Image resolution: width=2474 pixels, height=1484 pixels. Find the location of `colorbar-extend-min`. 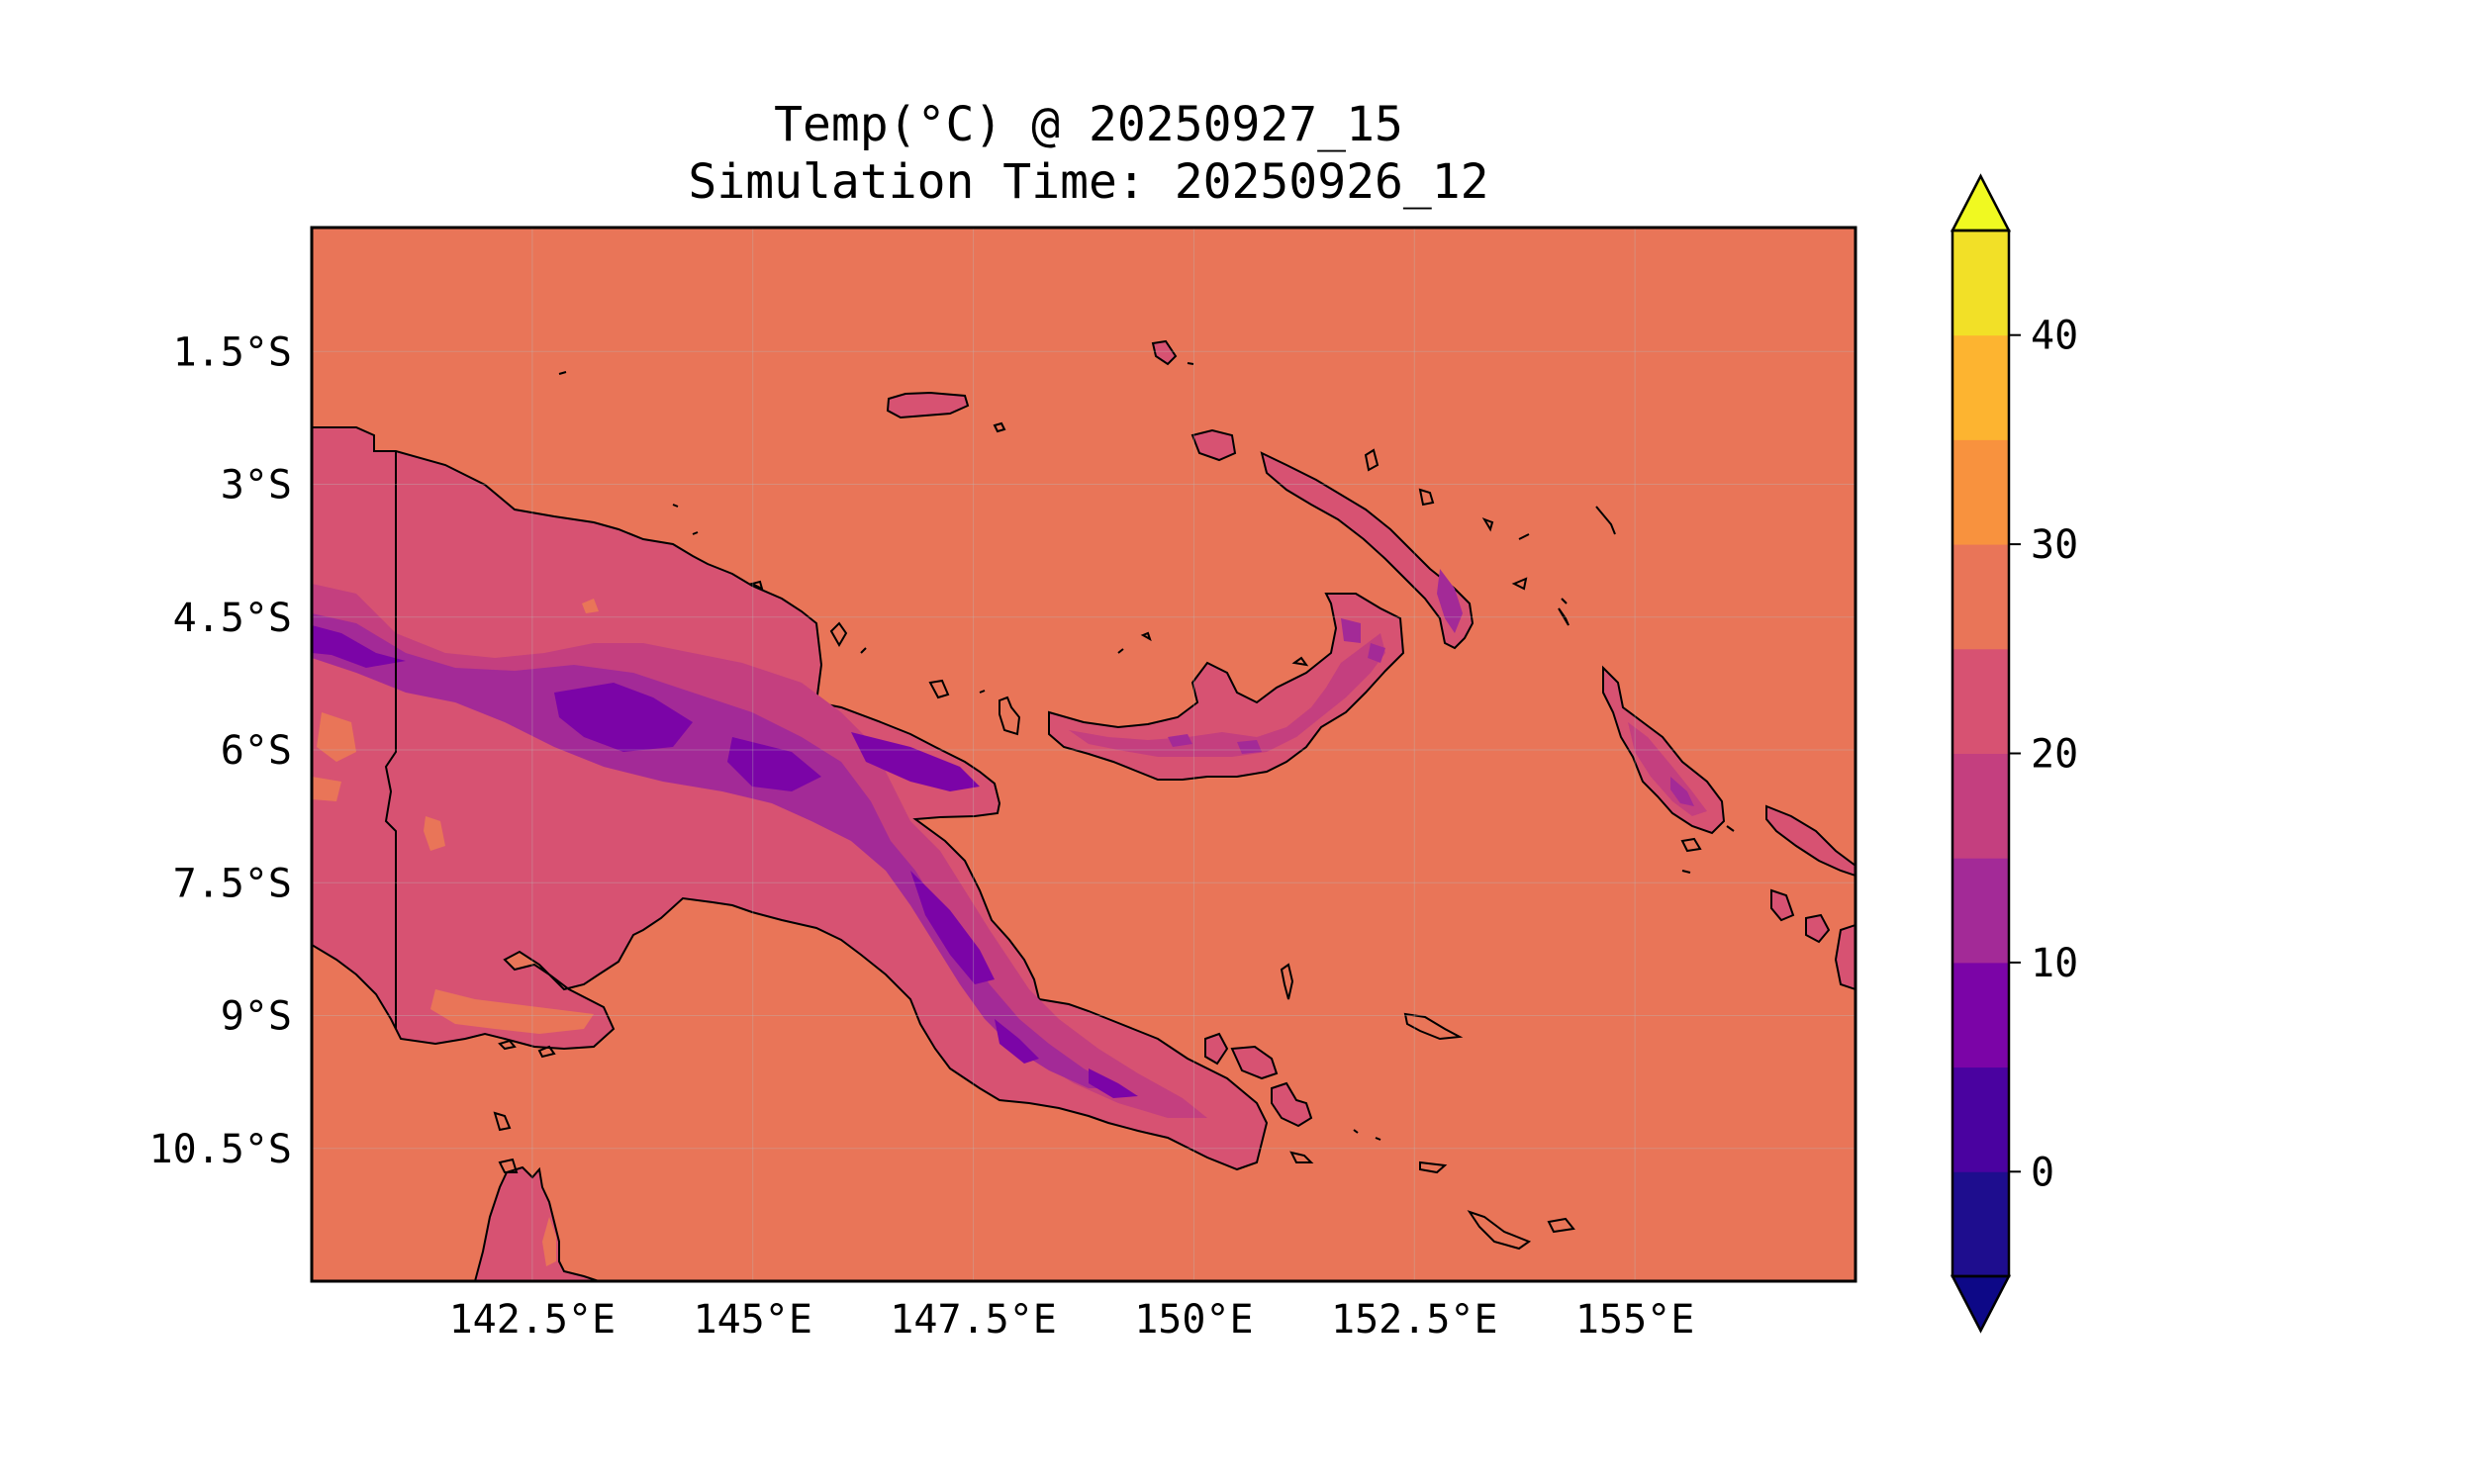

colorbar-extend-min is located at coordinates (1981, 1304).